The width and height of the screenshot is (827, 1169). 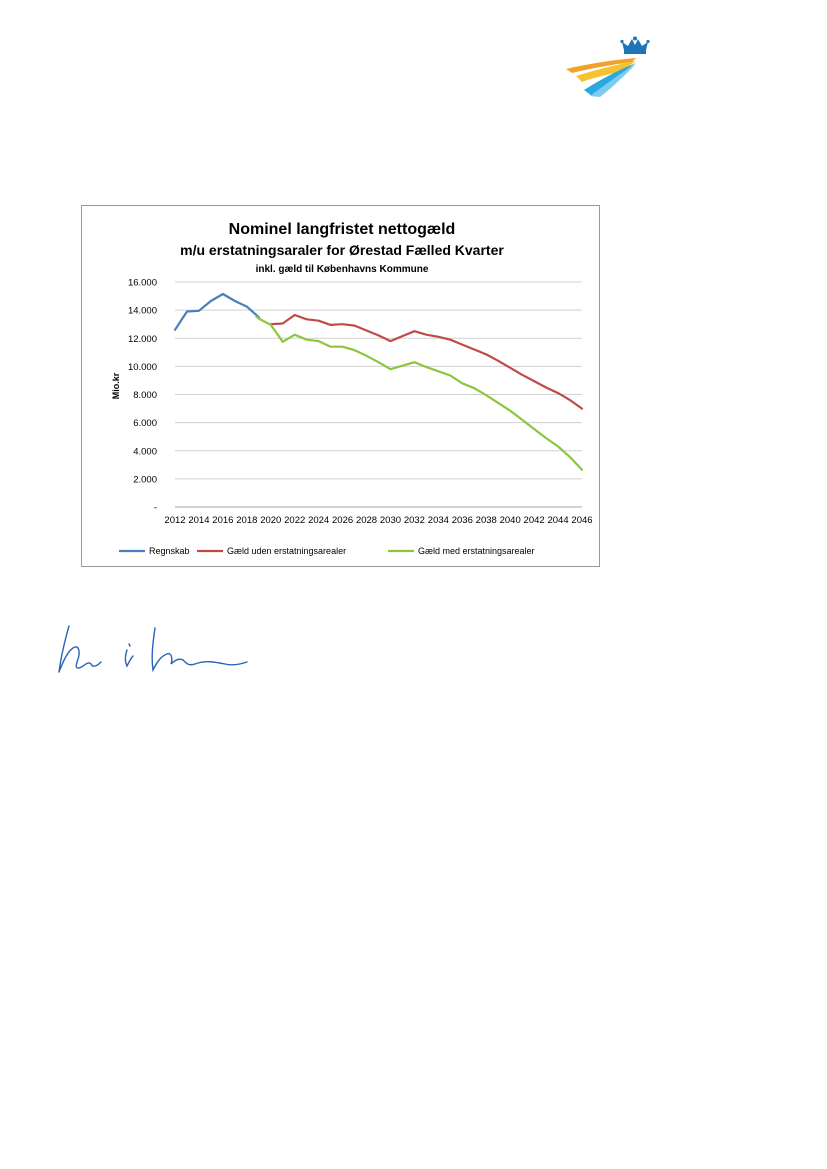 What do you see at coordinates (169, 551) in the screenshot?
I see `legend-label-0: Regnskab` at bounding box center [169, 551].